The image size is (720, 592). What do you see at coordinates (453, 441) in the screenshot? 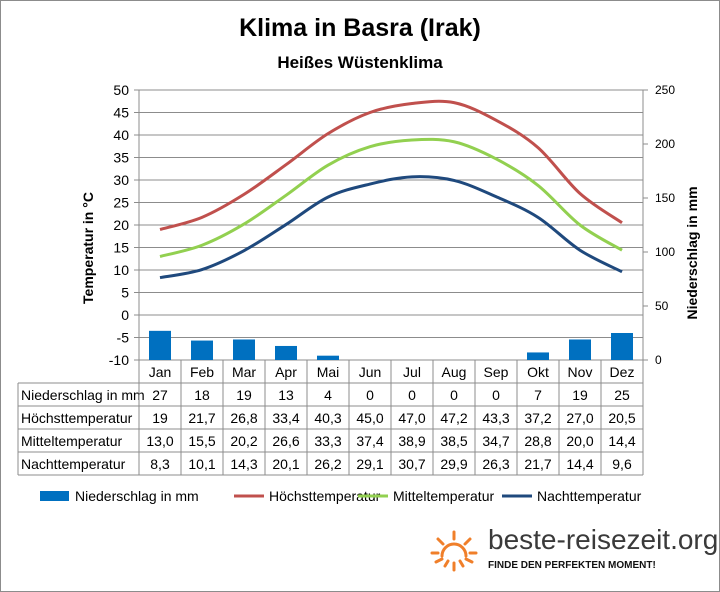
I see `table-cell: 38,5` at bounding box center [453, 441].